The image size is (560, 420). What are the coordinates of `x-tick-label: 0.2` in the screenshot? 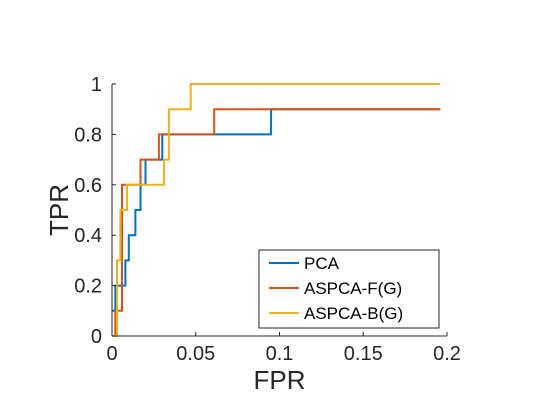 It's located at (447, 354).